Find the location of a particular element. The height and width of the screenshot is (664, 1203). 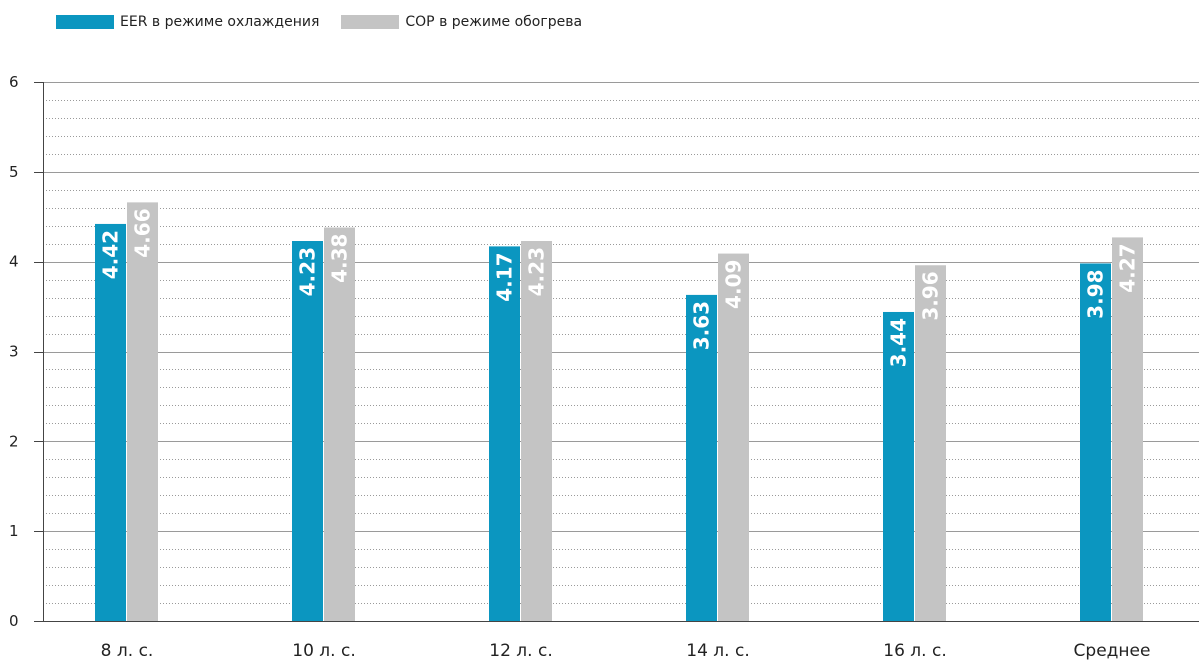

data-label: 3.63 is located at coordinates (702, 325).